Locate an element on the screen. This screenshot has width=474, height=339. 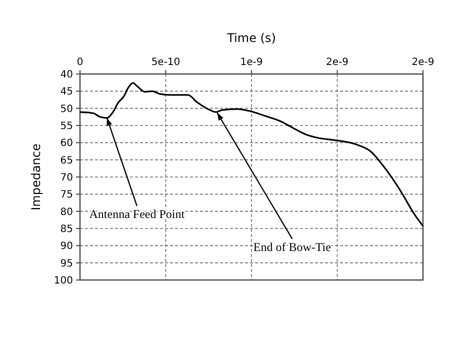
y-tick-label: 90 is located at coordinates (66, 246).